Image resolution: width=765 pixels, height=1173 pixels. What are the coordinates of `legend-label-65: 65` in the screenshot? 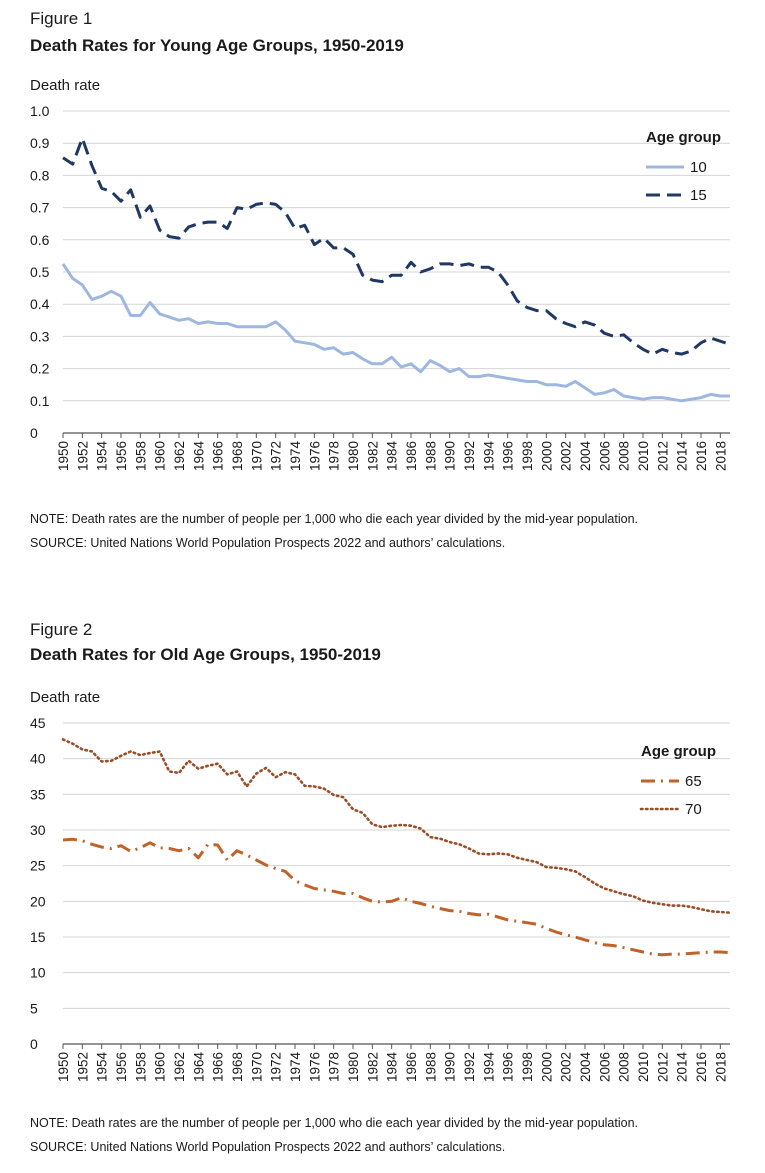 It's located at (693, 781).